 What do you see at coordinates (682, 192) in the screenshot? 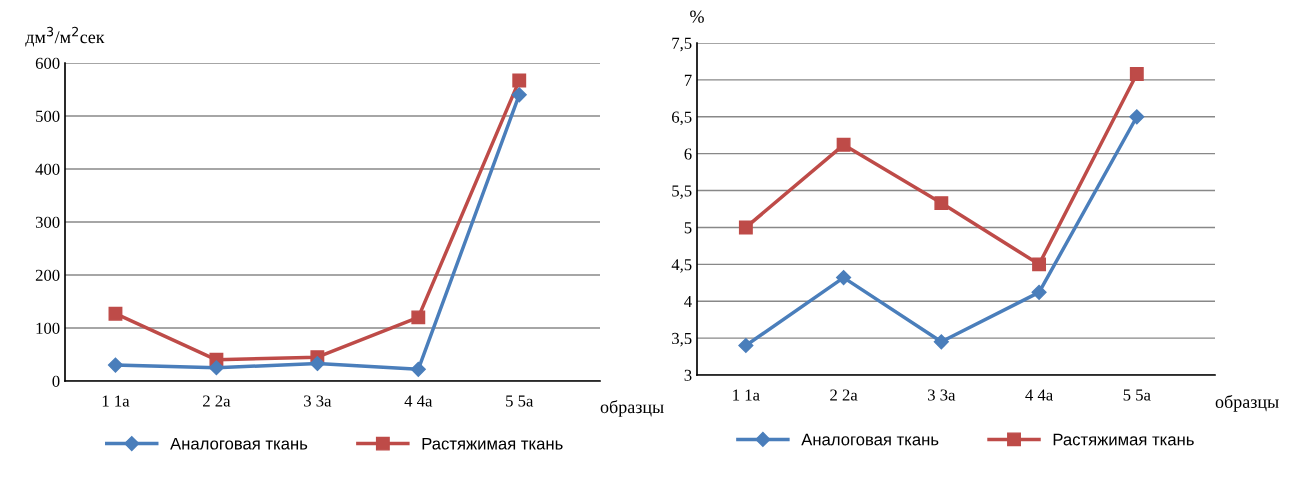
I see `y-tick-label: 5,5` at bounding box center [682, 192].